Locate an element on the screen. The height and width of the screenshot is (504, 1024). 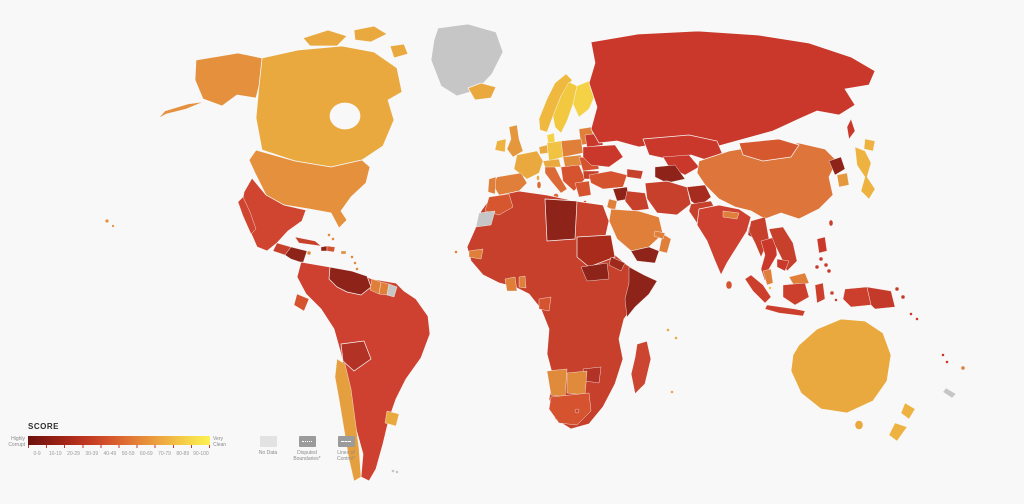
region-sumatra is located at coordinates (758, 289).